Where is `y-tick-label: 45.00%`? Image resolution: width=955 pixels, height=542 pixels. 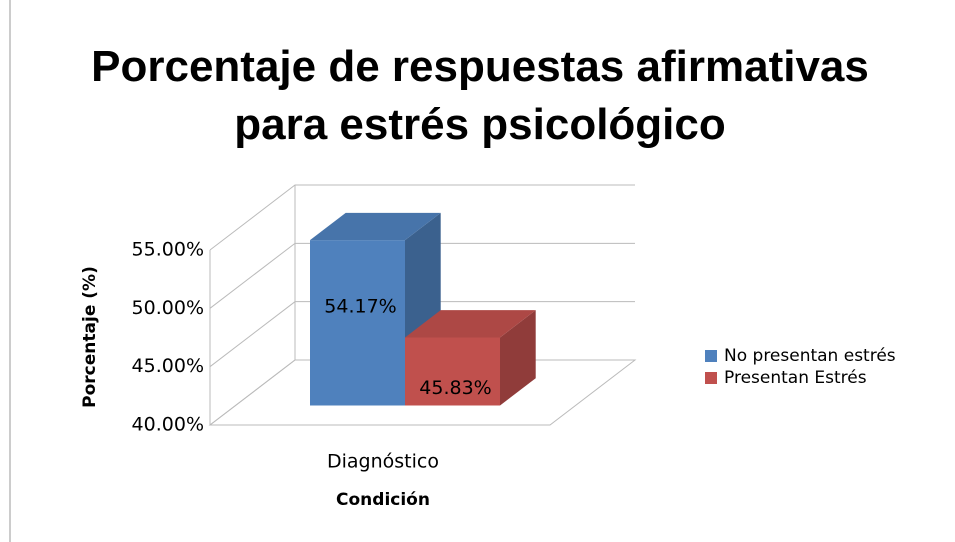 y-tick-label: 45.00% is located at coordinates (168, 366).